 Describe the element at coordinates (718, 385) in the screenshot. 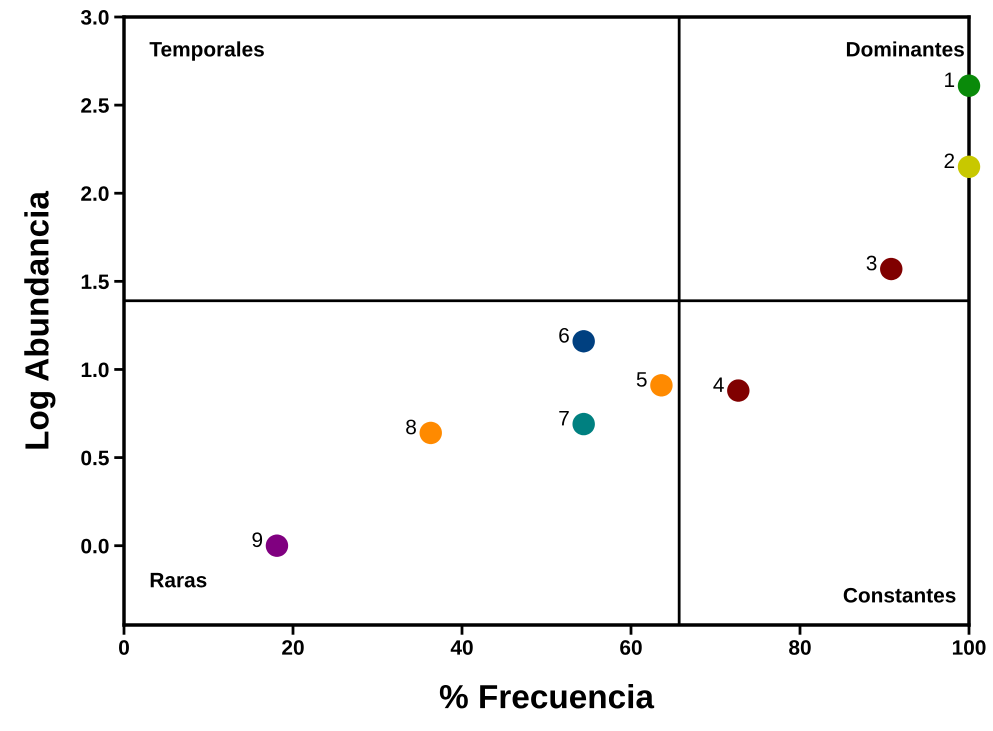

I see `annotation: 4` at that location.